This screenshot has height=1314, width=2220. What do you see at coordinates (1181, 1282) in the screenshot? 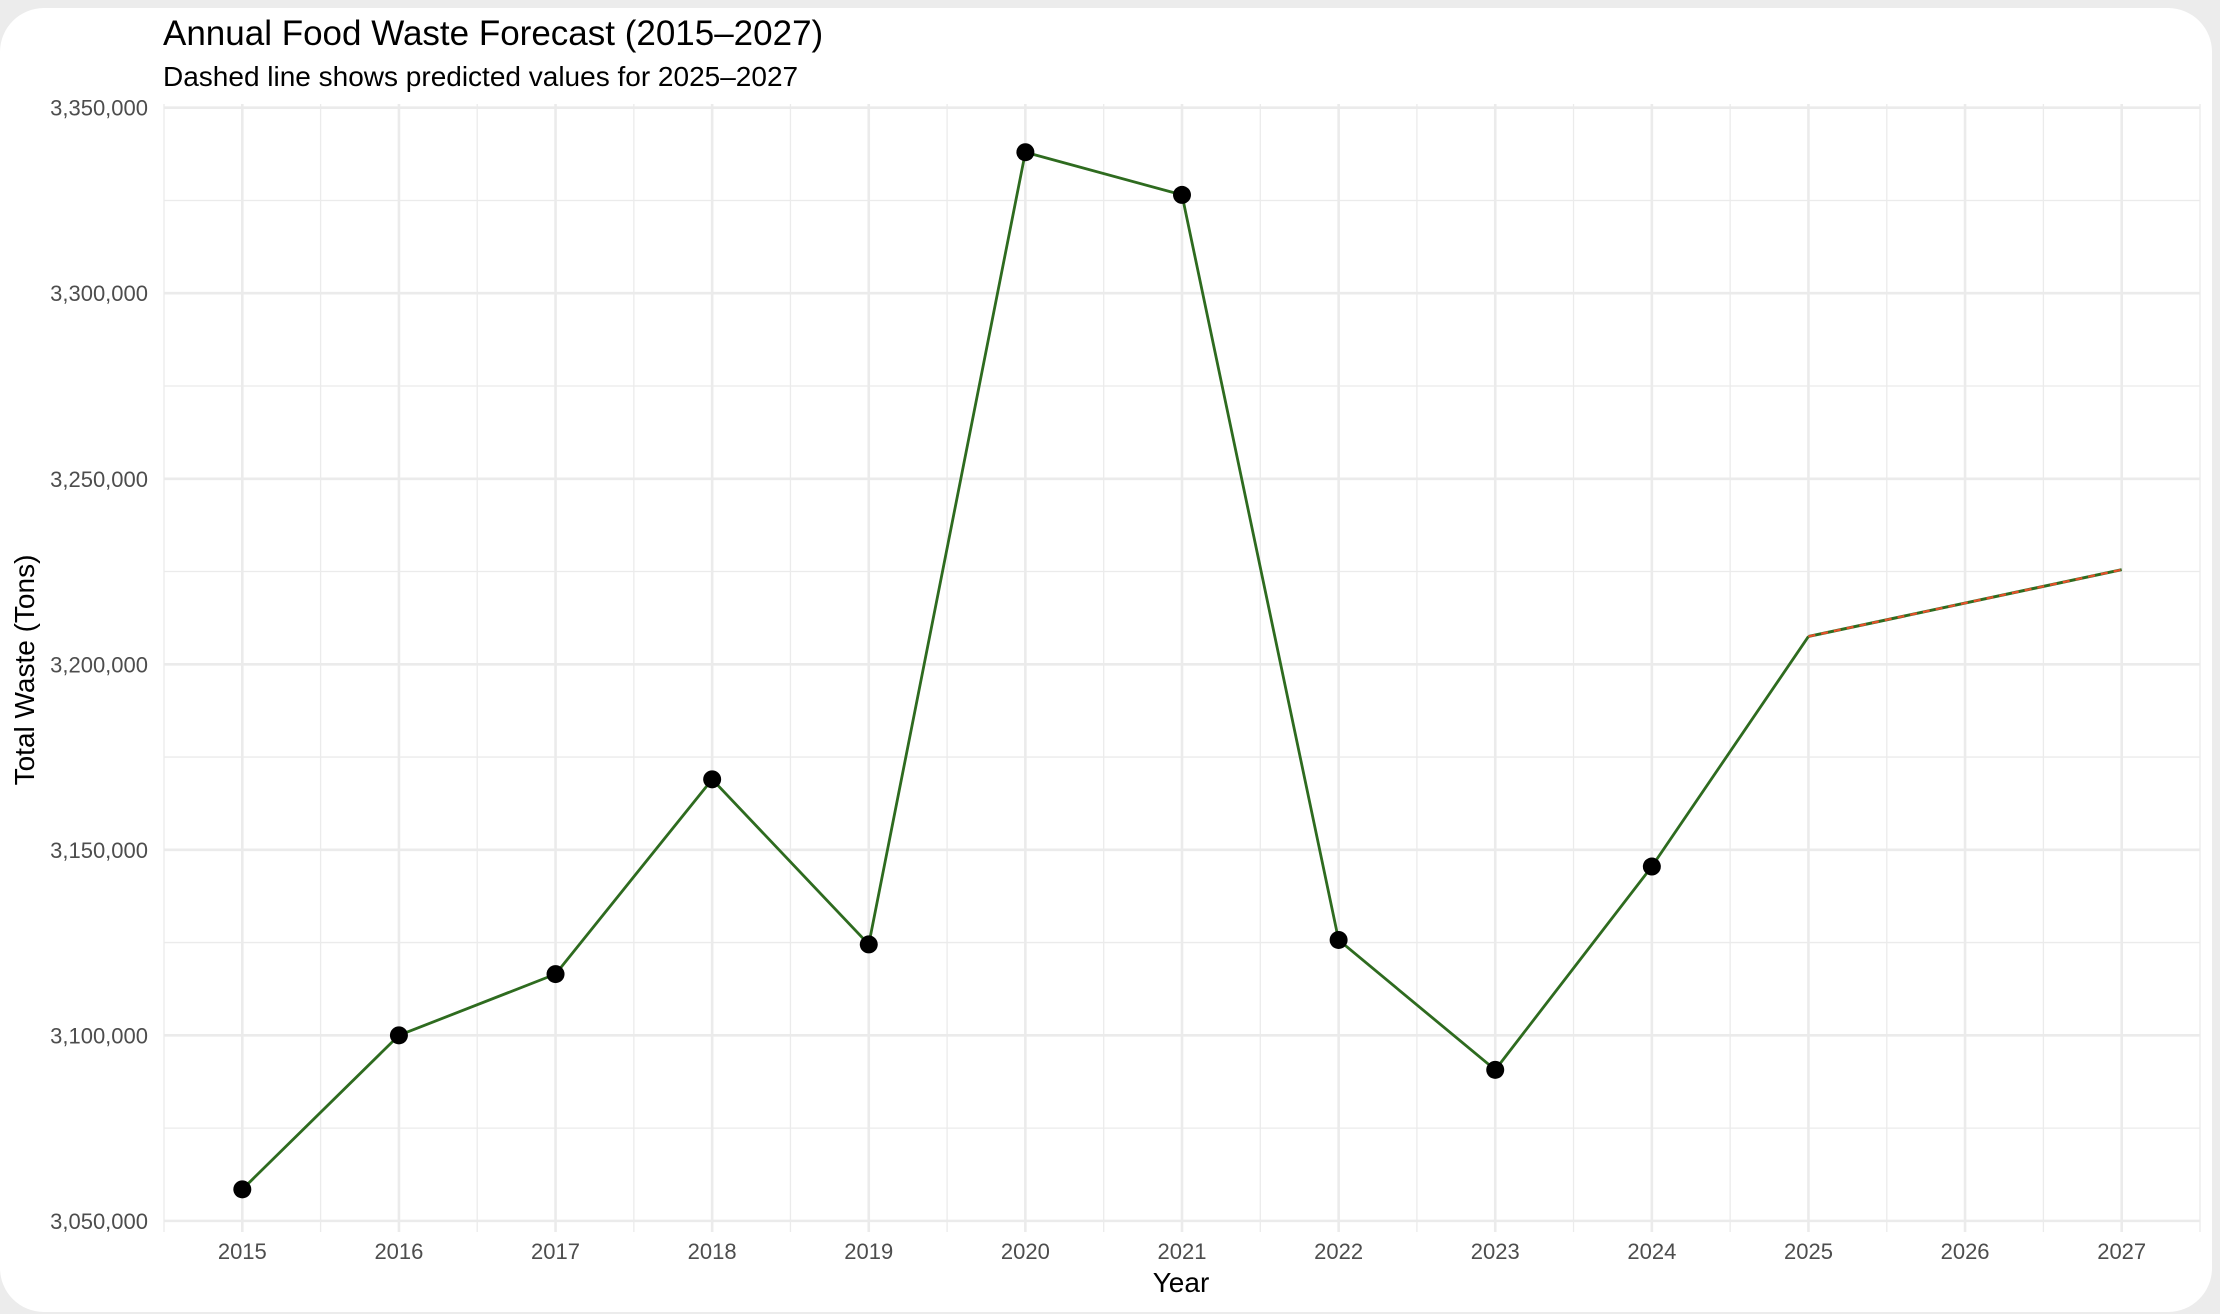
I see `x-axis-title: Year` at bounding box center [1181, 1282].